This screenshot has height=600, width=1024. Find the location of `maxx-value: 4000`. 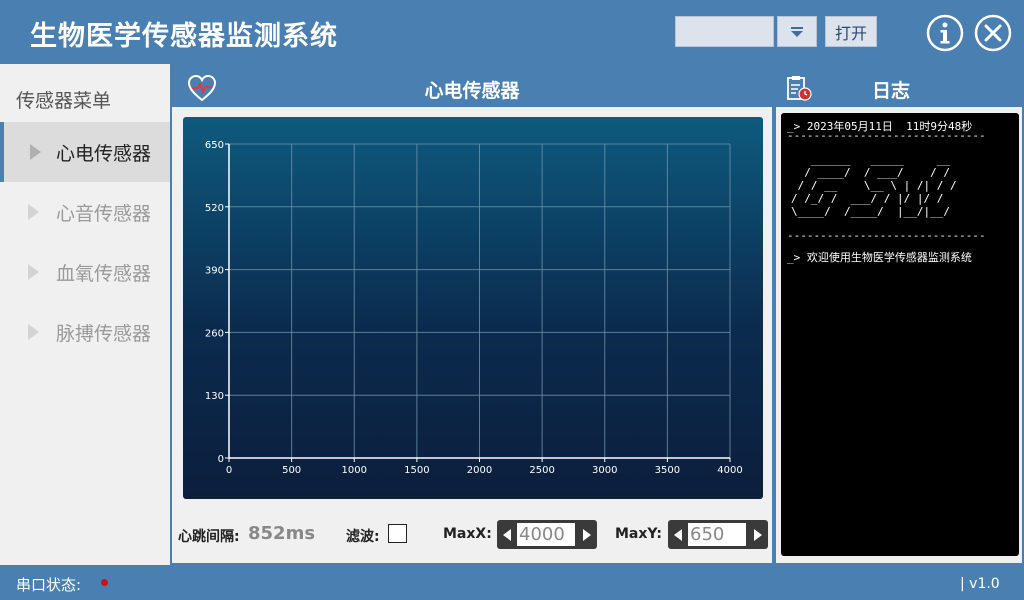

maxx-value: 4000 is located at coordinates (546, 534).